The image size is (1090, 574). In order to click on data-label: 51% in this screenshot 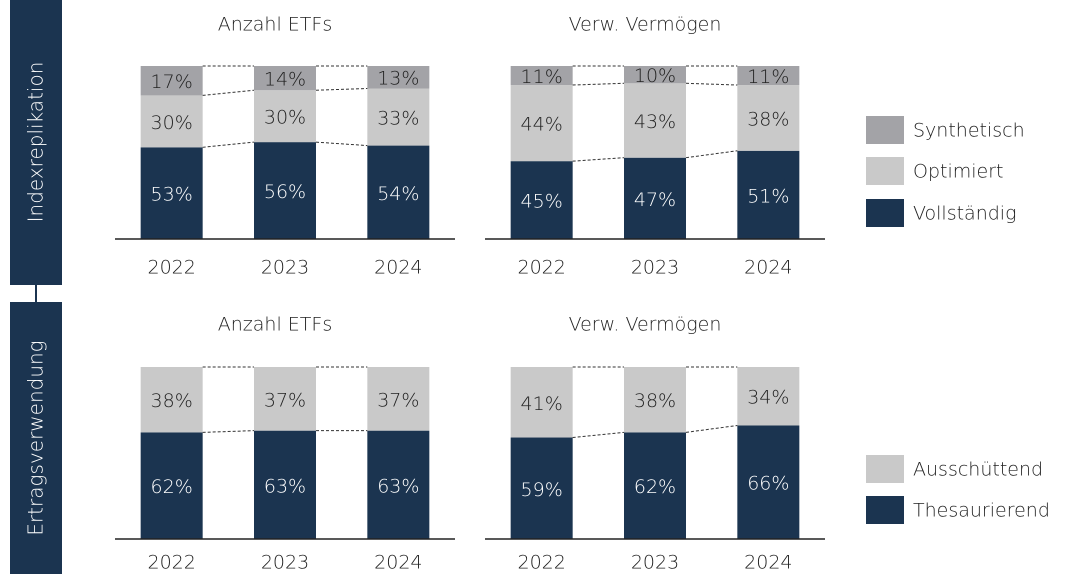, I will do `click(768, 196)`.